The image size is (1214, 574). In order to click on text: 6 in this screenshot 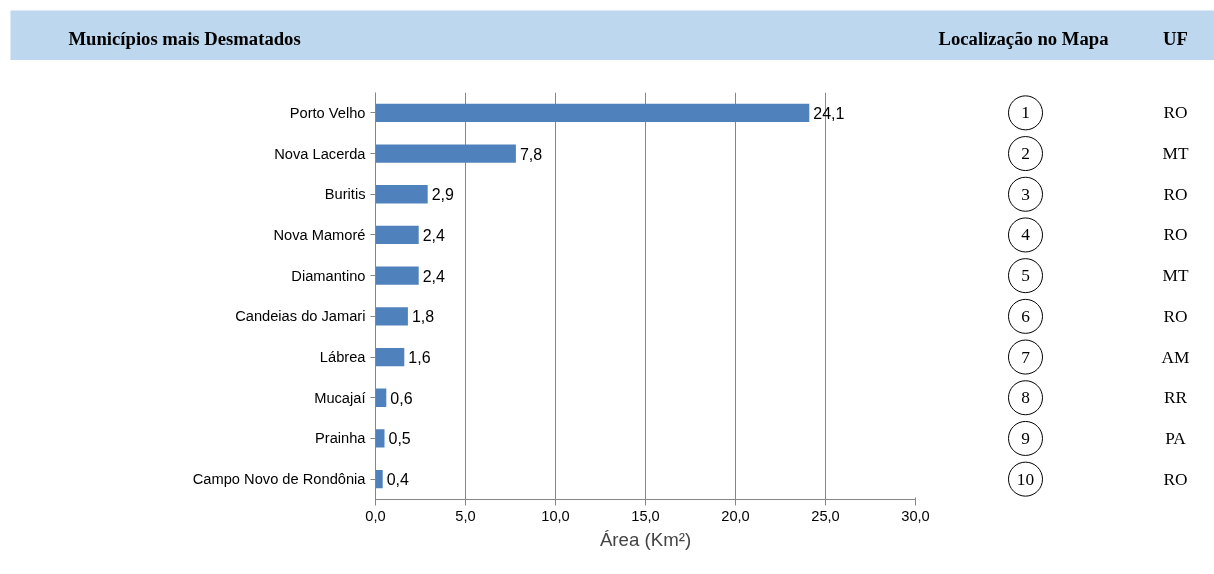, I will do `click(1026, 316)`.